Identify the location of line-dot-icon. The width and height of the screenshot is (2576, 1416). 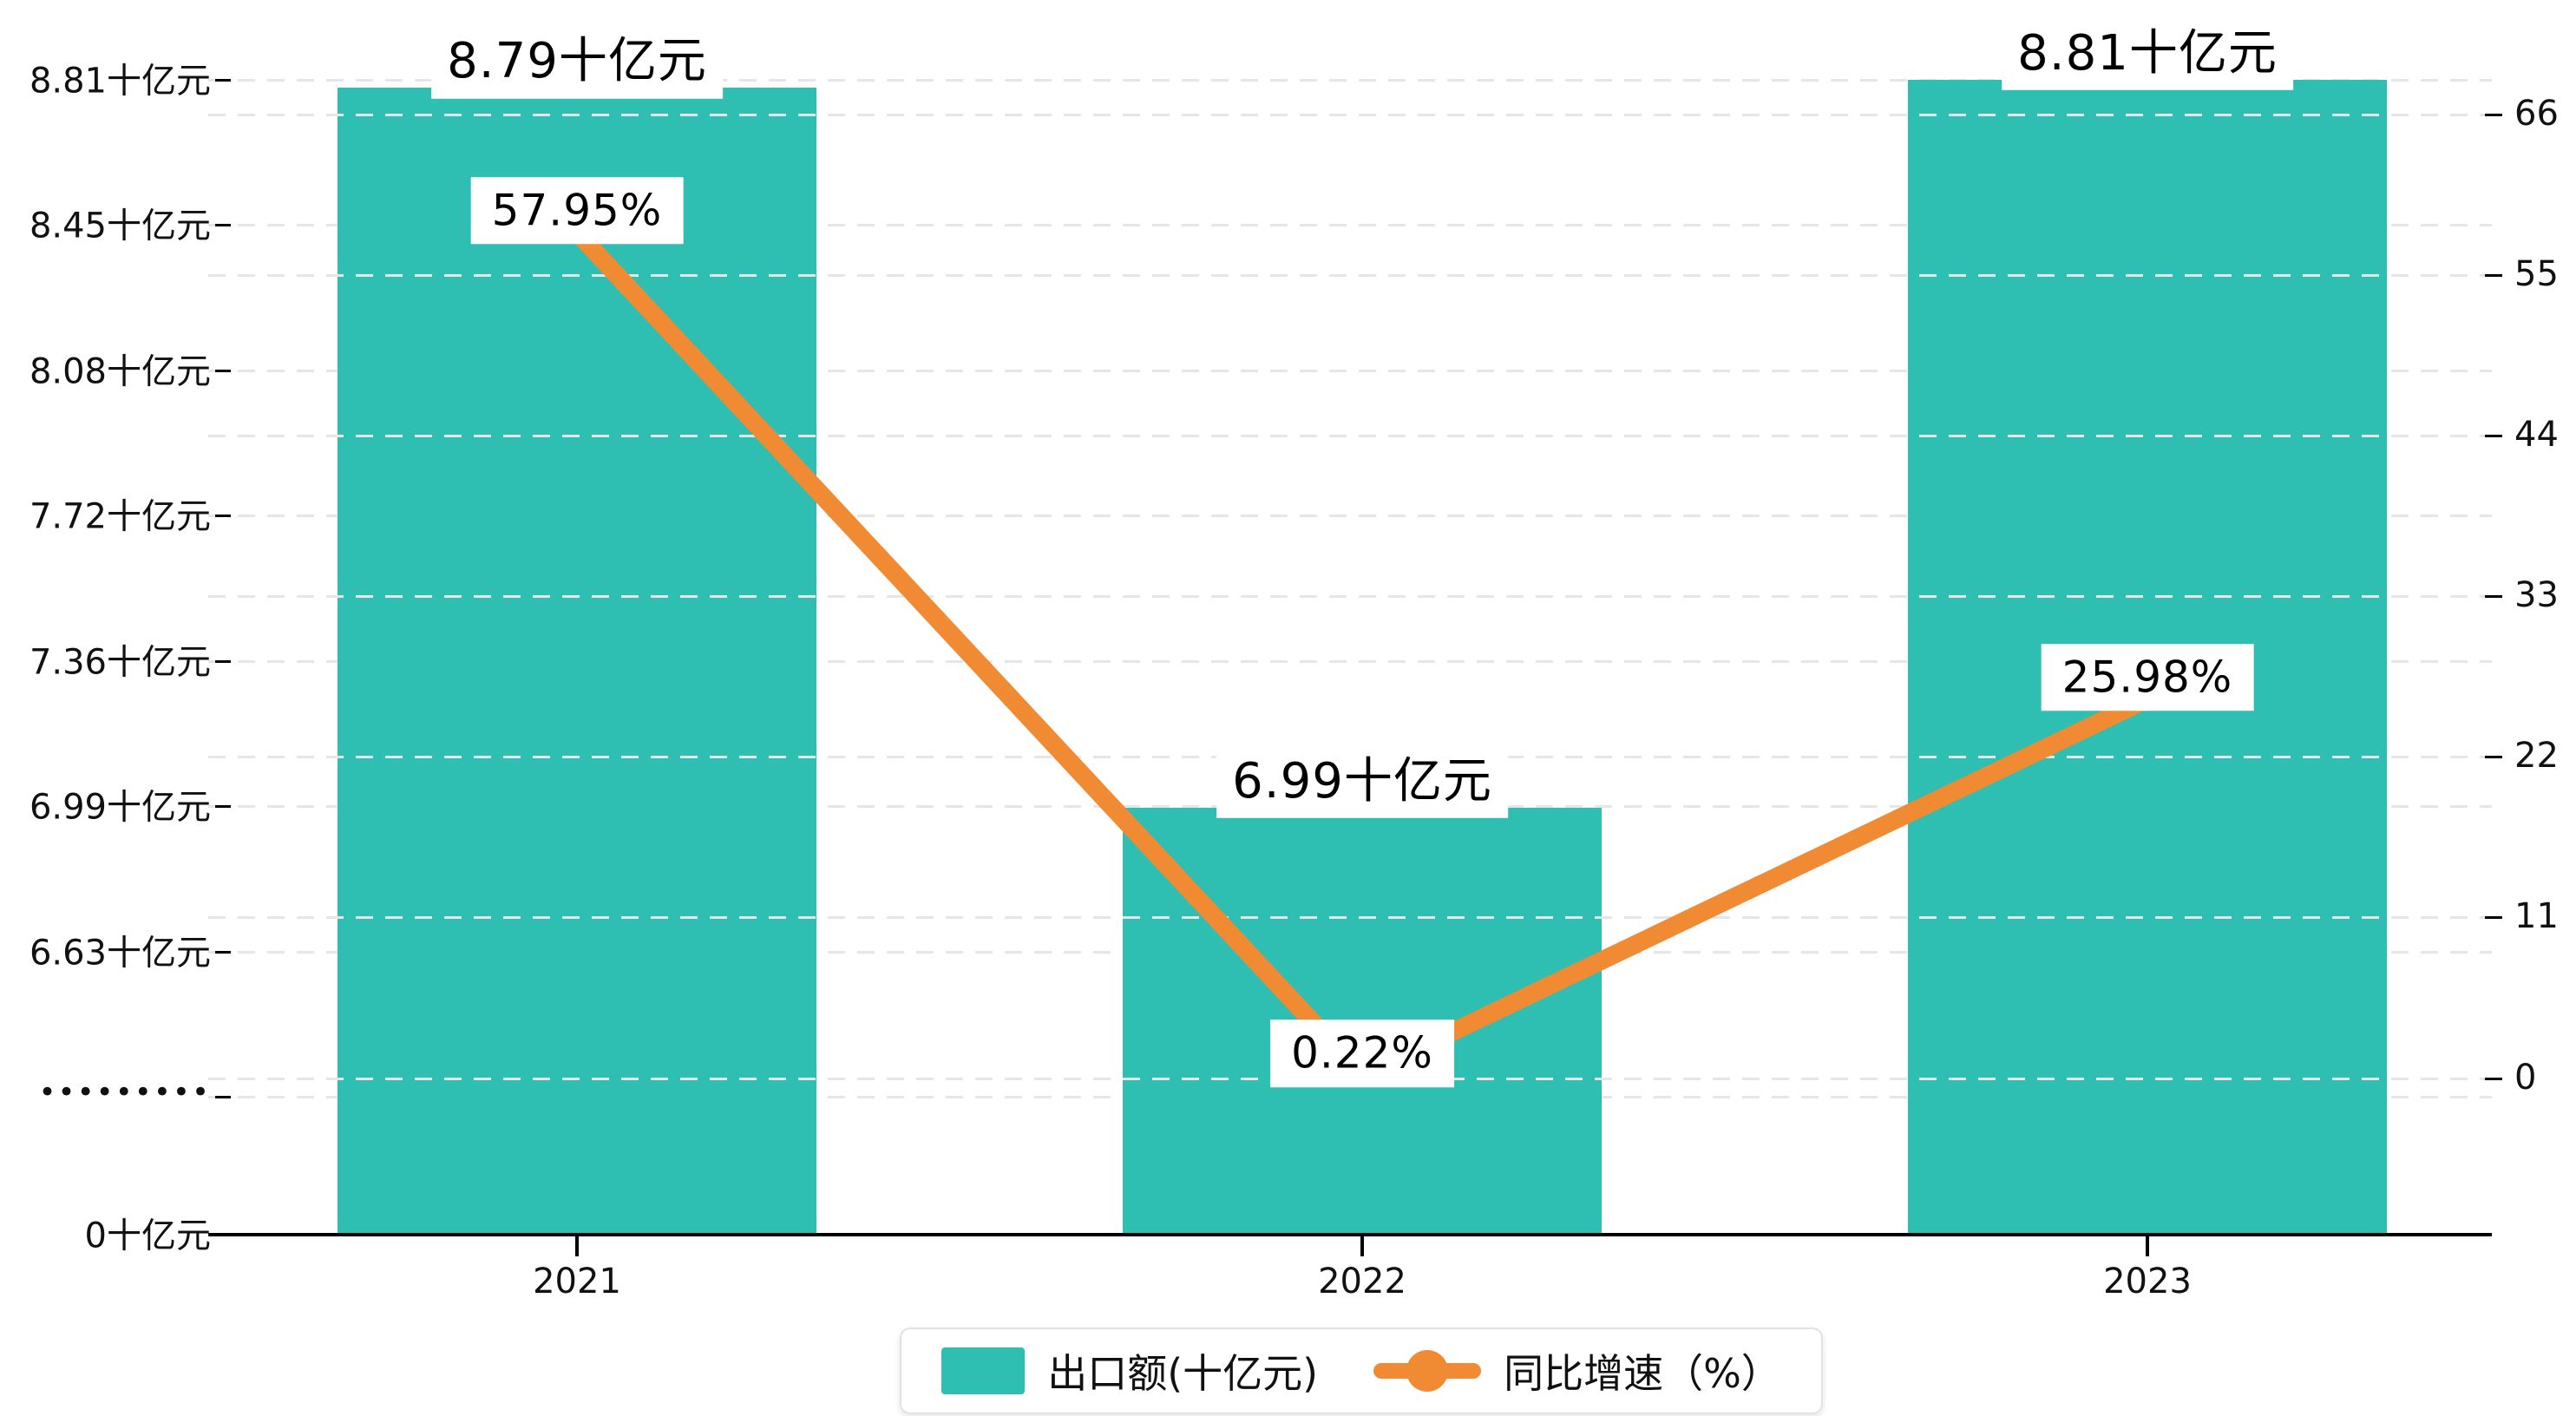
(1427, 1371).